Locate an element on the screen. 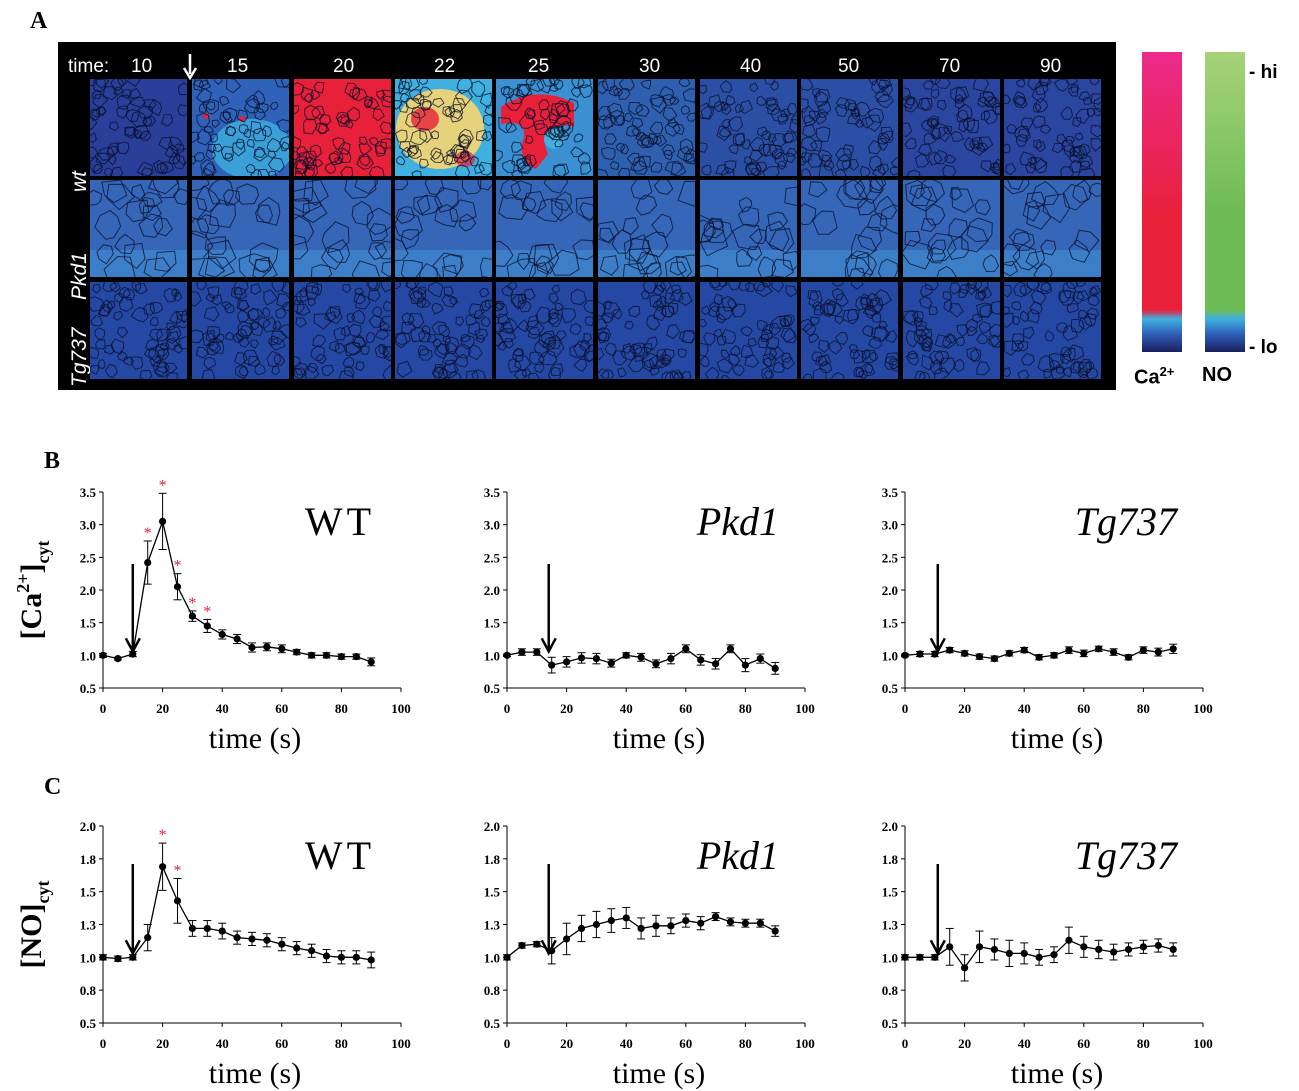 This screenshot has height=1091, width=1299. time-label: 15 is located at coordinates (238, 66).